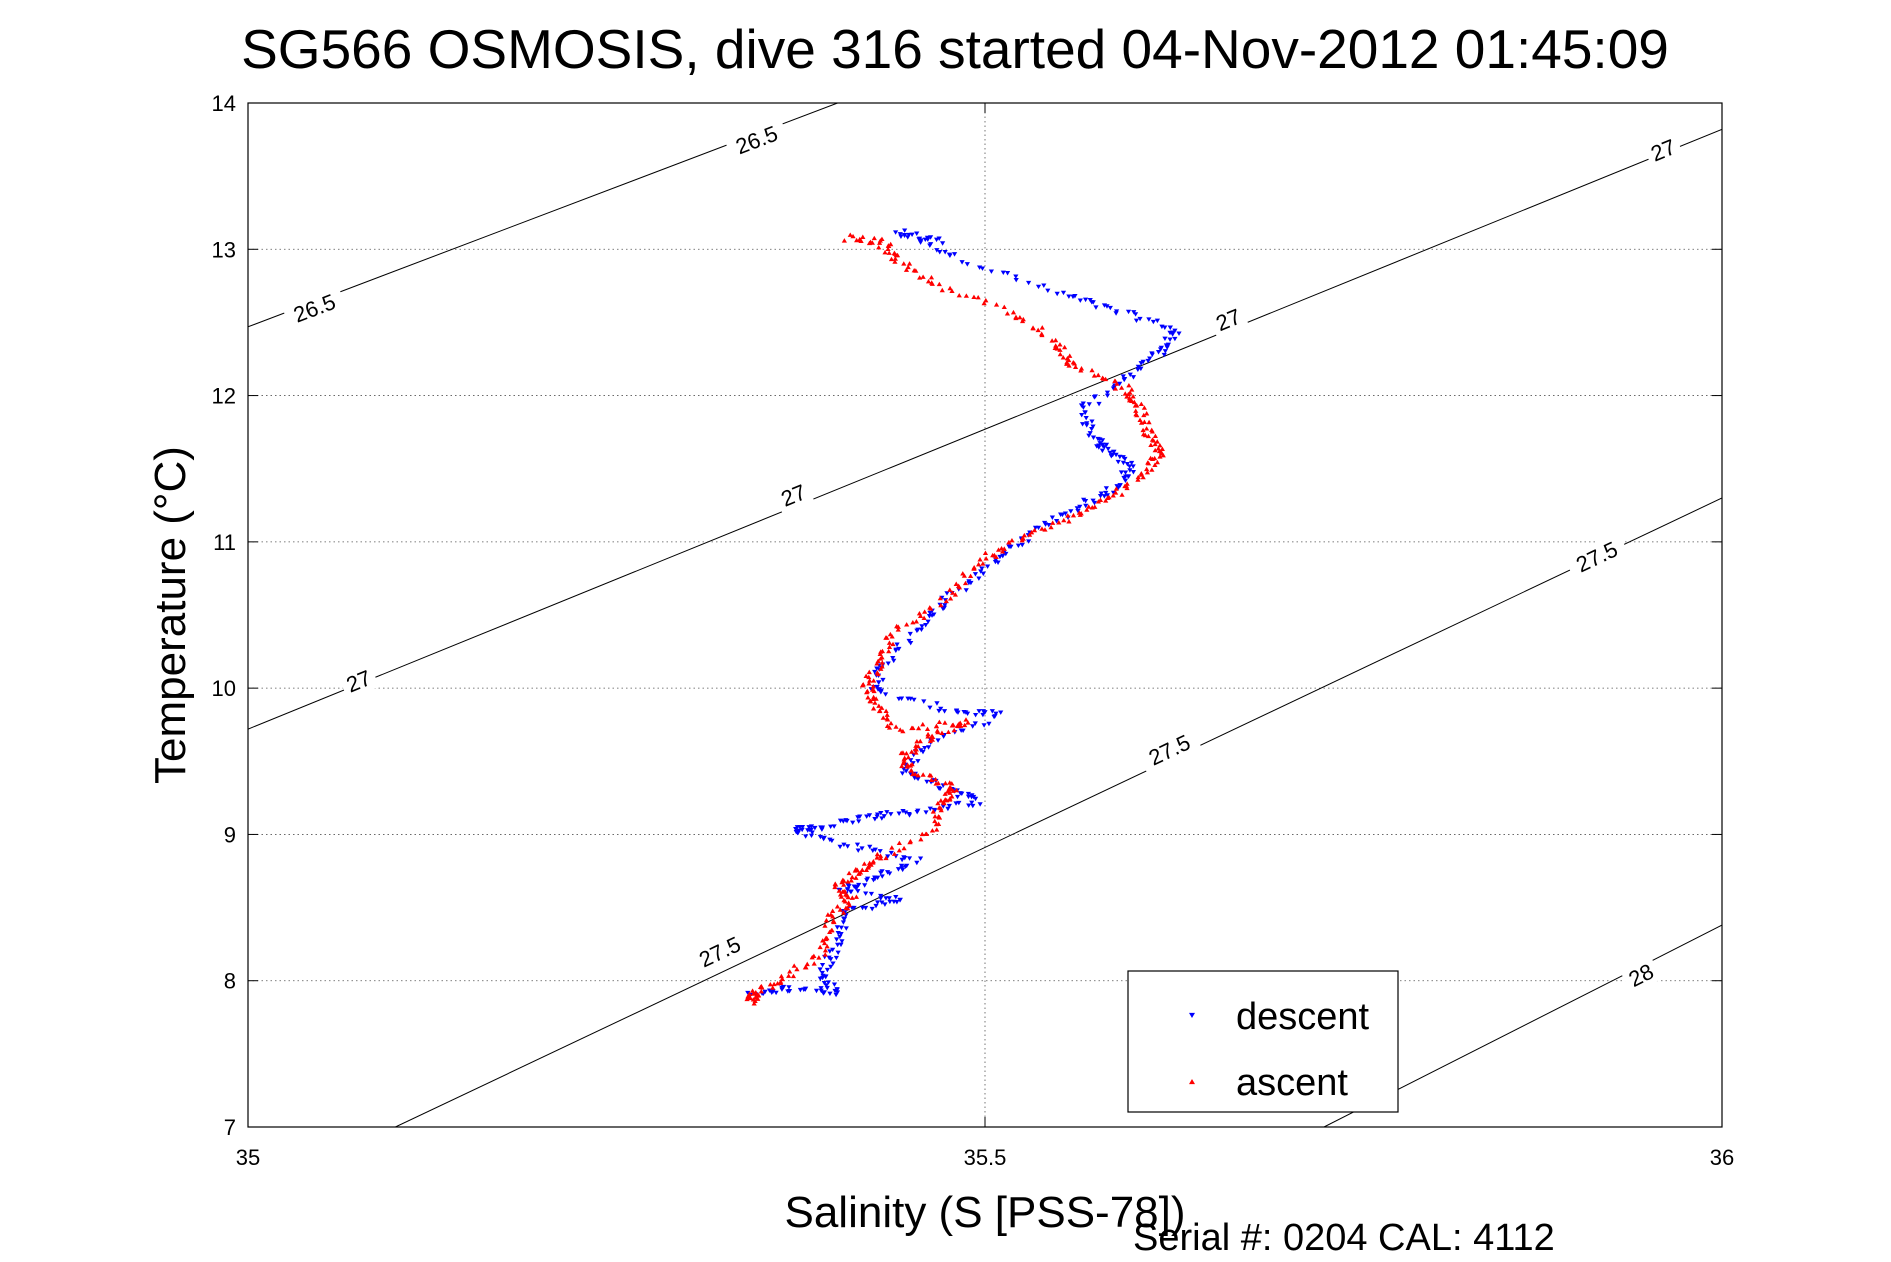 This screenshot has height=1262, width=1891. I want to click on x-axis-label: Salinity (S [PSS-78]), so click(984, 1212).